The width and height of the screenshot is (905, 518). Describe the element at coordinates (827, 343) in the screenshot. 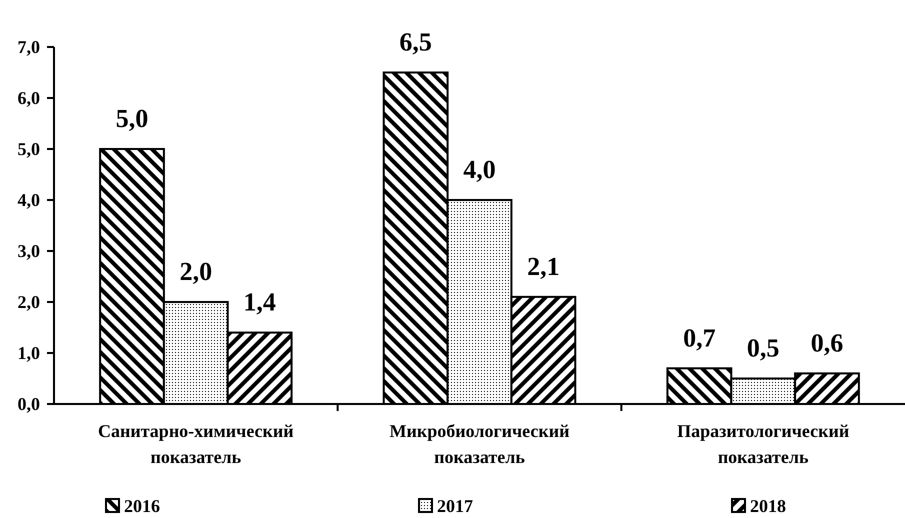

I see `data-label: 0,6` at that location.